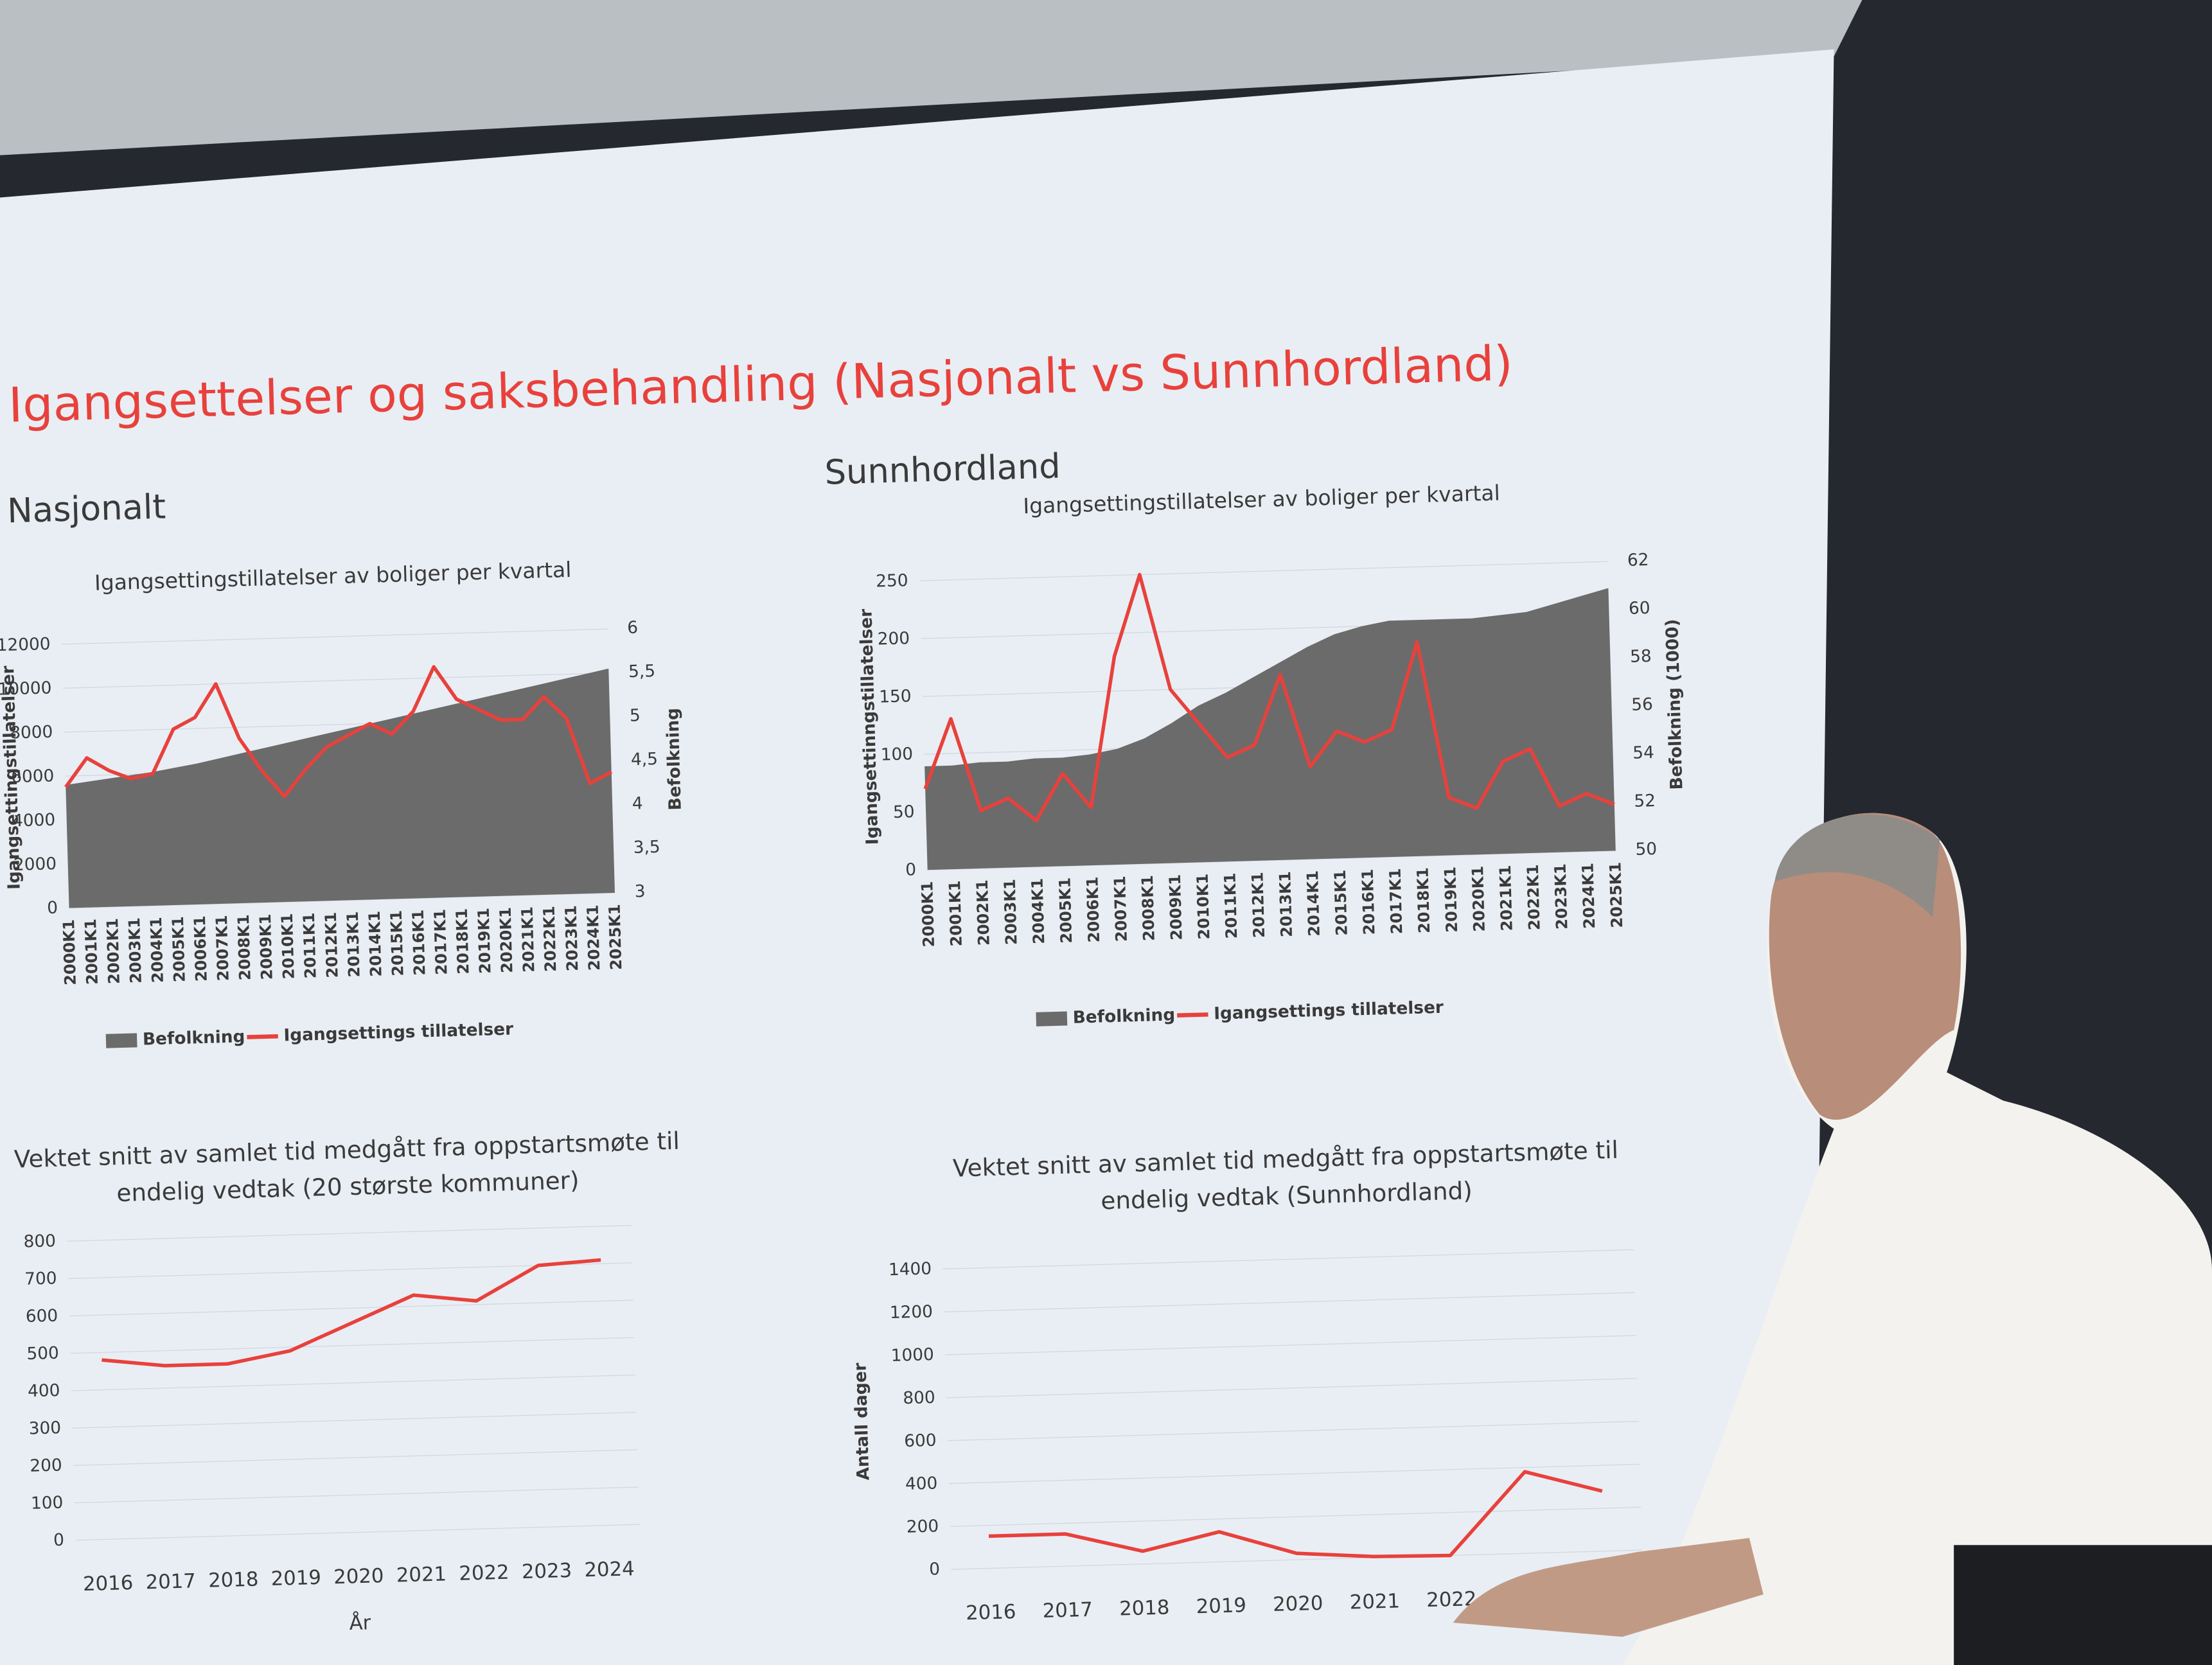 The image size is (2212, 1665). I want to click on heading: Nasjonalt, so click(86, 510).